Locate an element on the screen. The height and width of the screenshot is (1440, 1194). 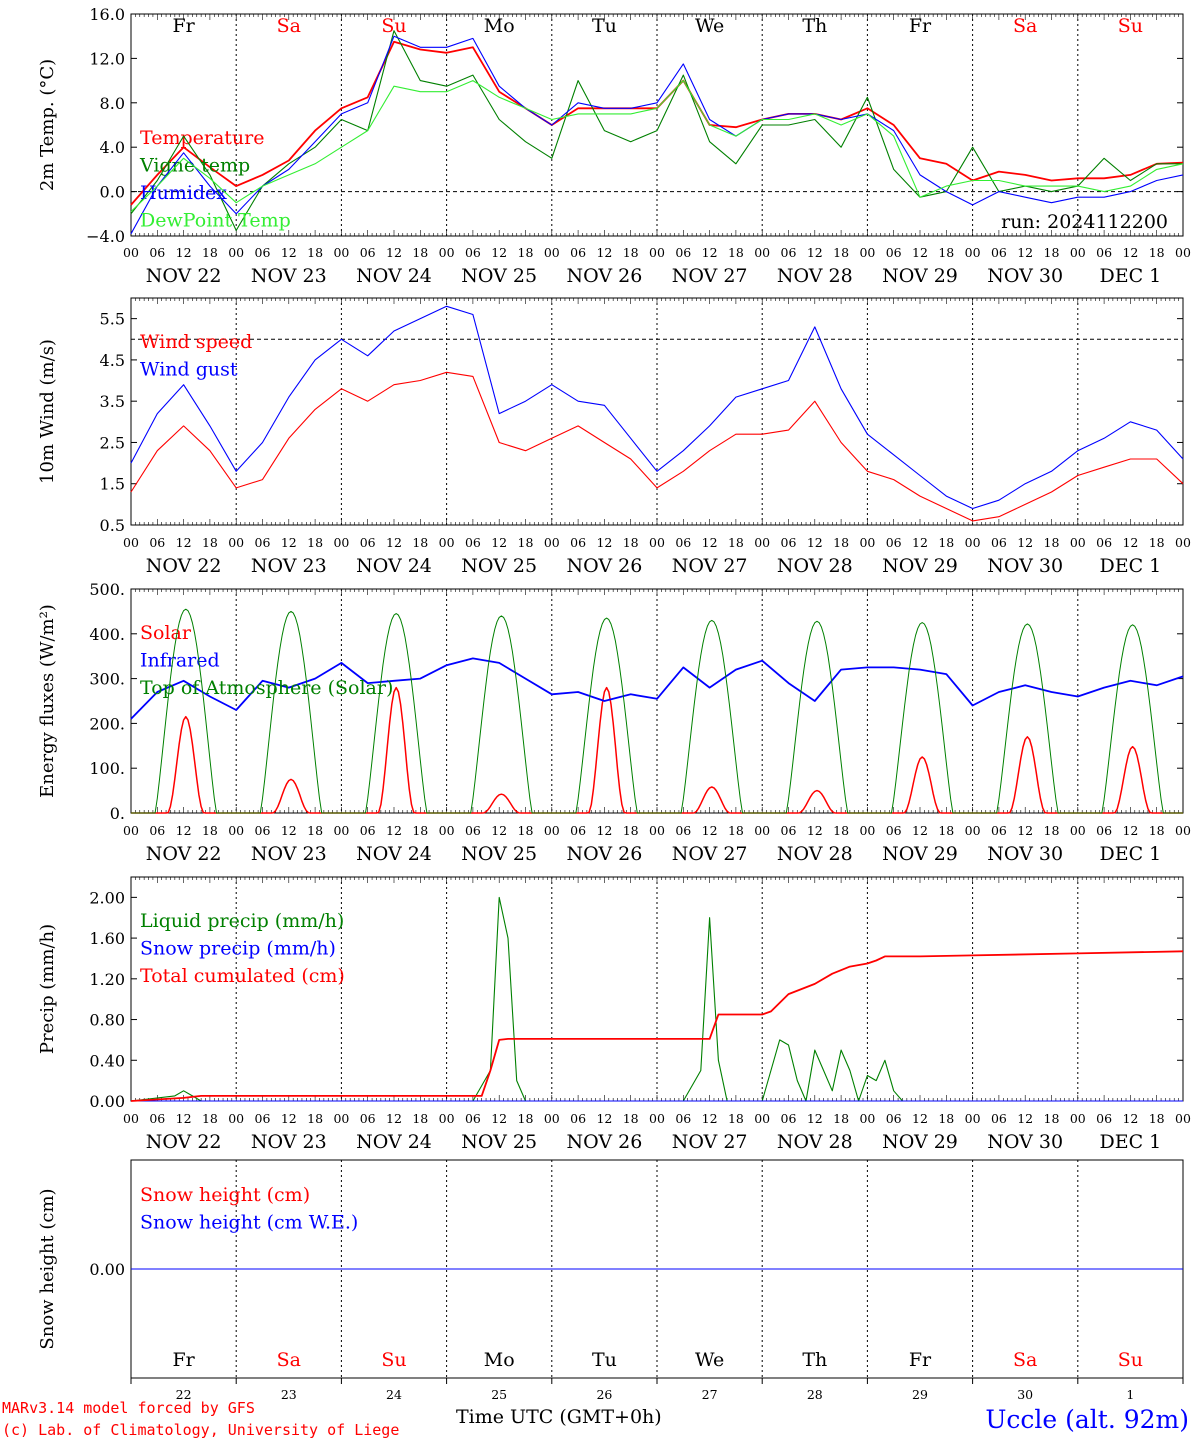
y-tick-label: 0.5 is located at coordinates (112, 525).